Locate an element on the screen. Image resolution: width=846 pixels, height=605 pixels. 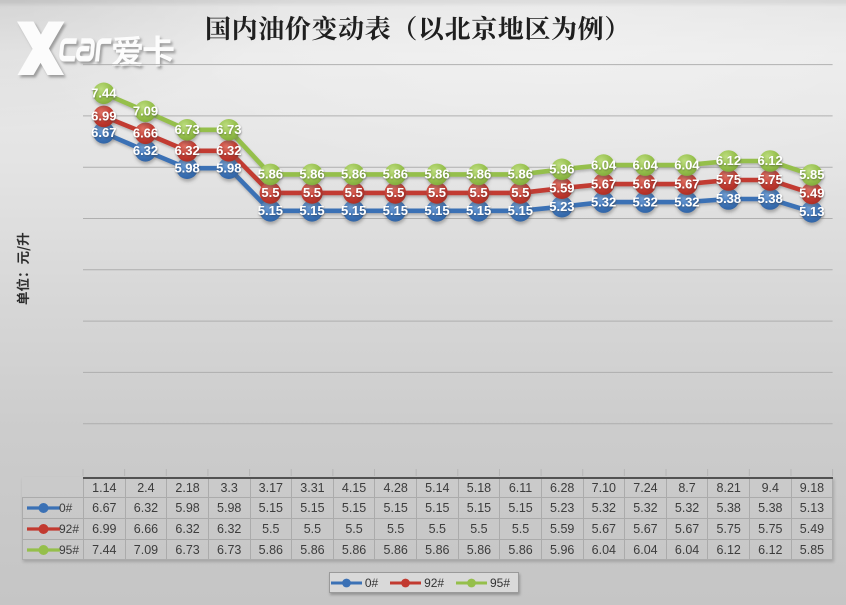
svg-text: 6.67 is located at coordinates (103, 132).